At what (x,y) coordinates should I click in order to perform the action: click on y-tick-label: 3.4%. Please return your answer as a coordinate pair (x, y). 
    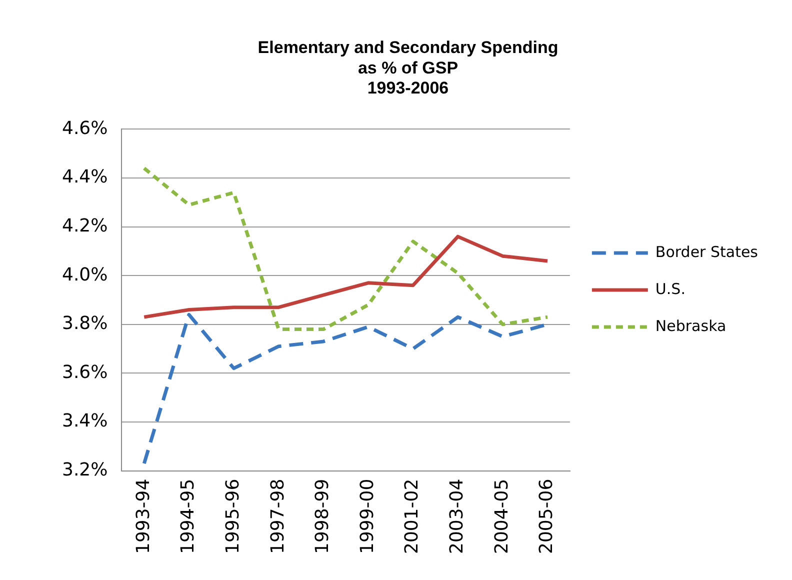
    Looking at the image, I should click on (85, 421).